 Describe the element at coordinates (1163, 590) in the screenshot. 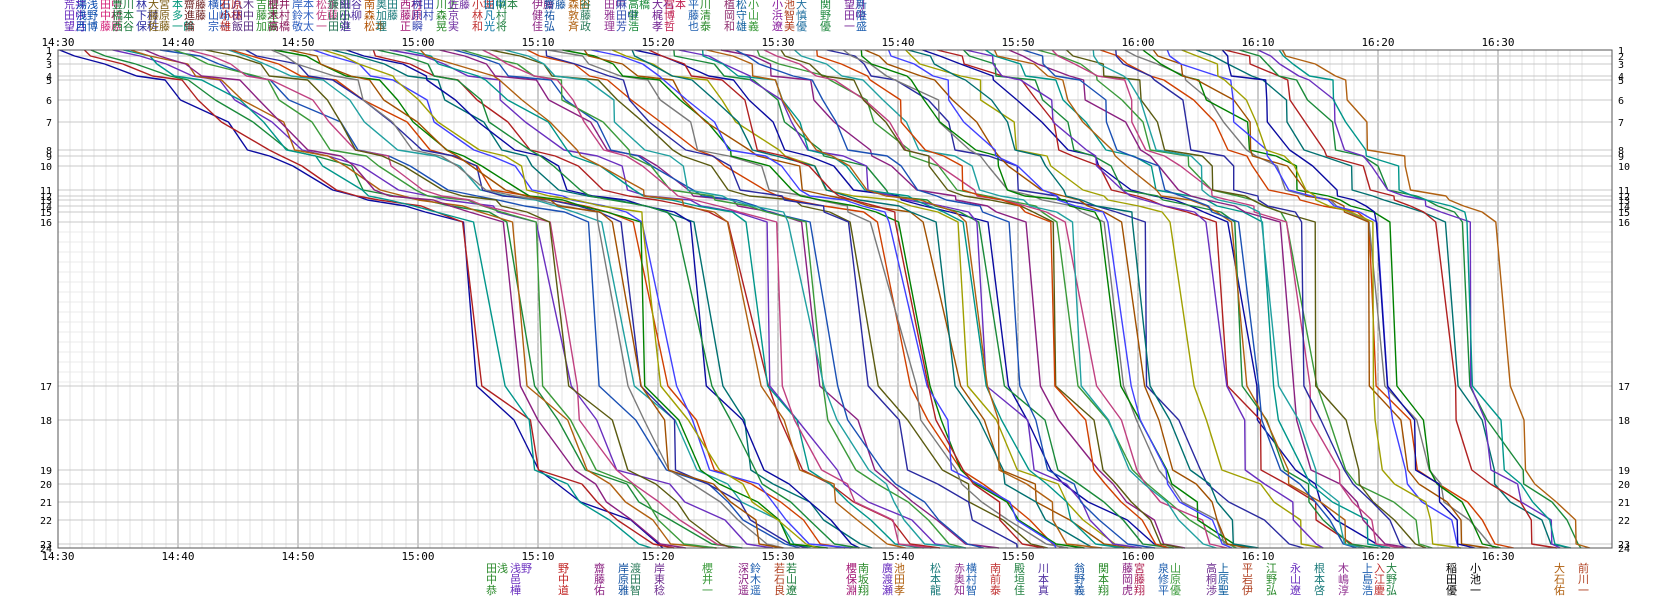

I see `bottom-name: 平` at that location.